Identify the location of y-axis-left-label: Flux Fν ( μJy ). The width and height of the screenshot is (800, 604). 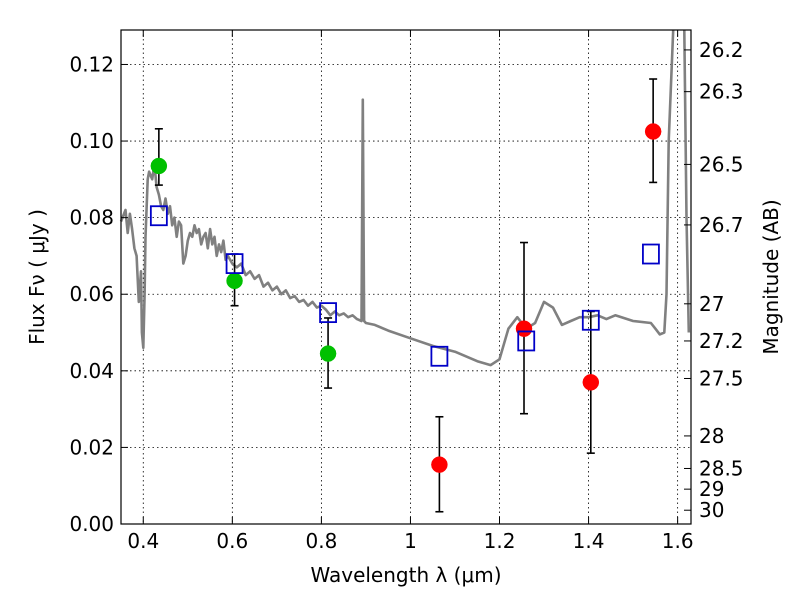
(37, 277).